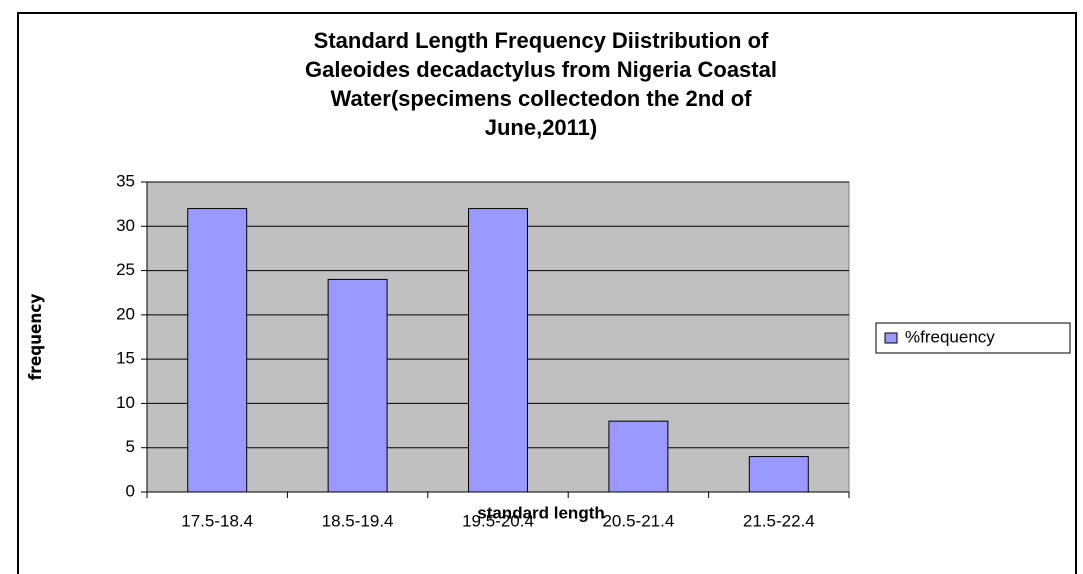  Describe the element at coordinates (125, 313) in the screenshot. I see `y-tick-label: 20` at that location.